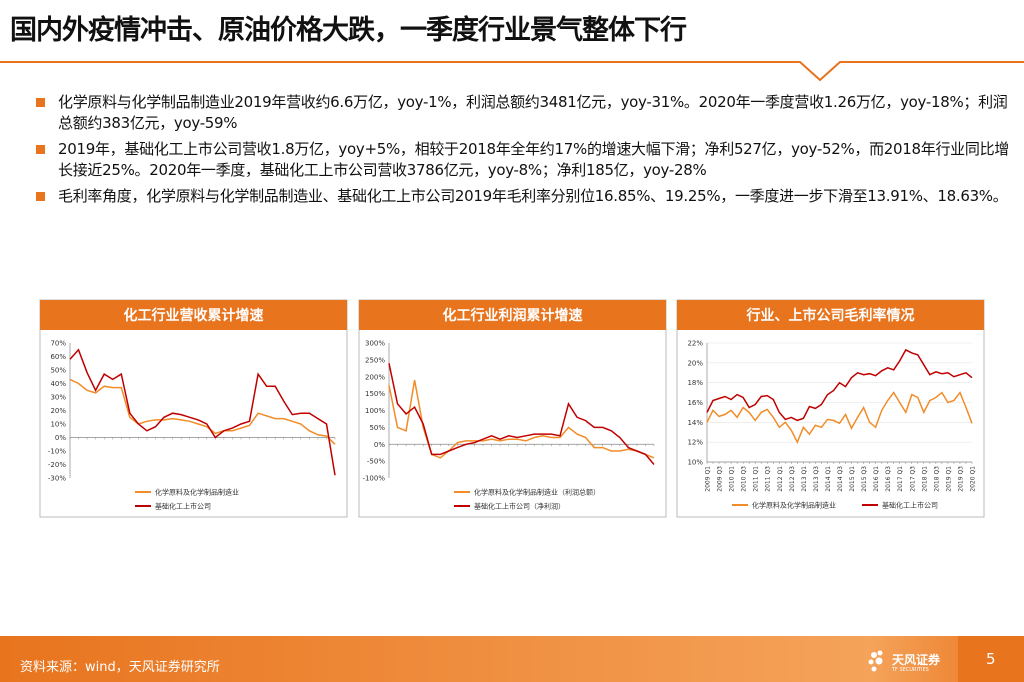 This screenshot has width=1024, height=682. I want to click on x-tick-label: 2012 Q3, so click(792, 479).